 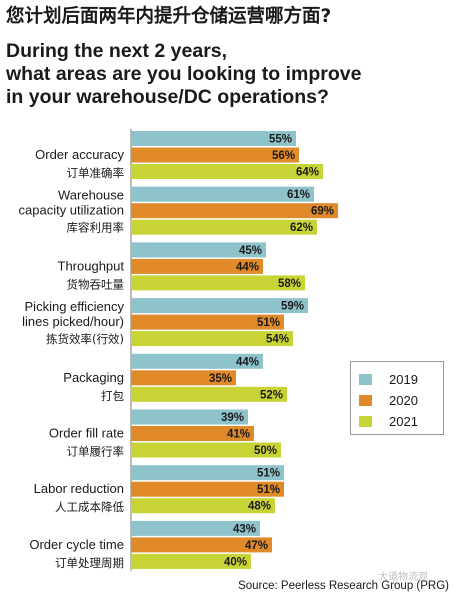 I want to click on category-label: Order fill rate, so click(x=86, y=433).